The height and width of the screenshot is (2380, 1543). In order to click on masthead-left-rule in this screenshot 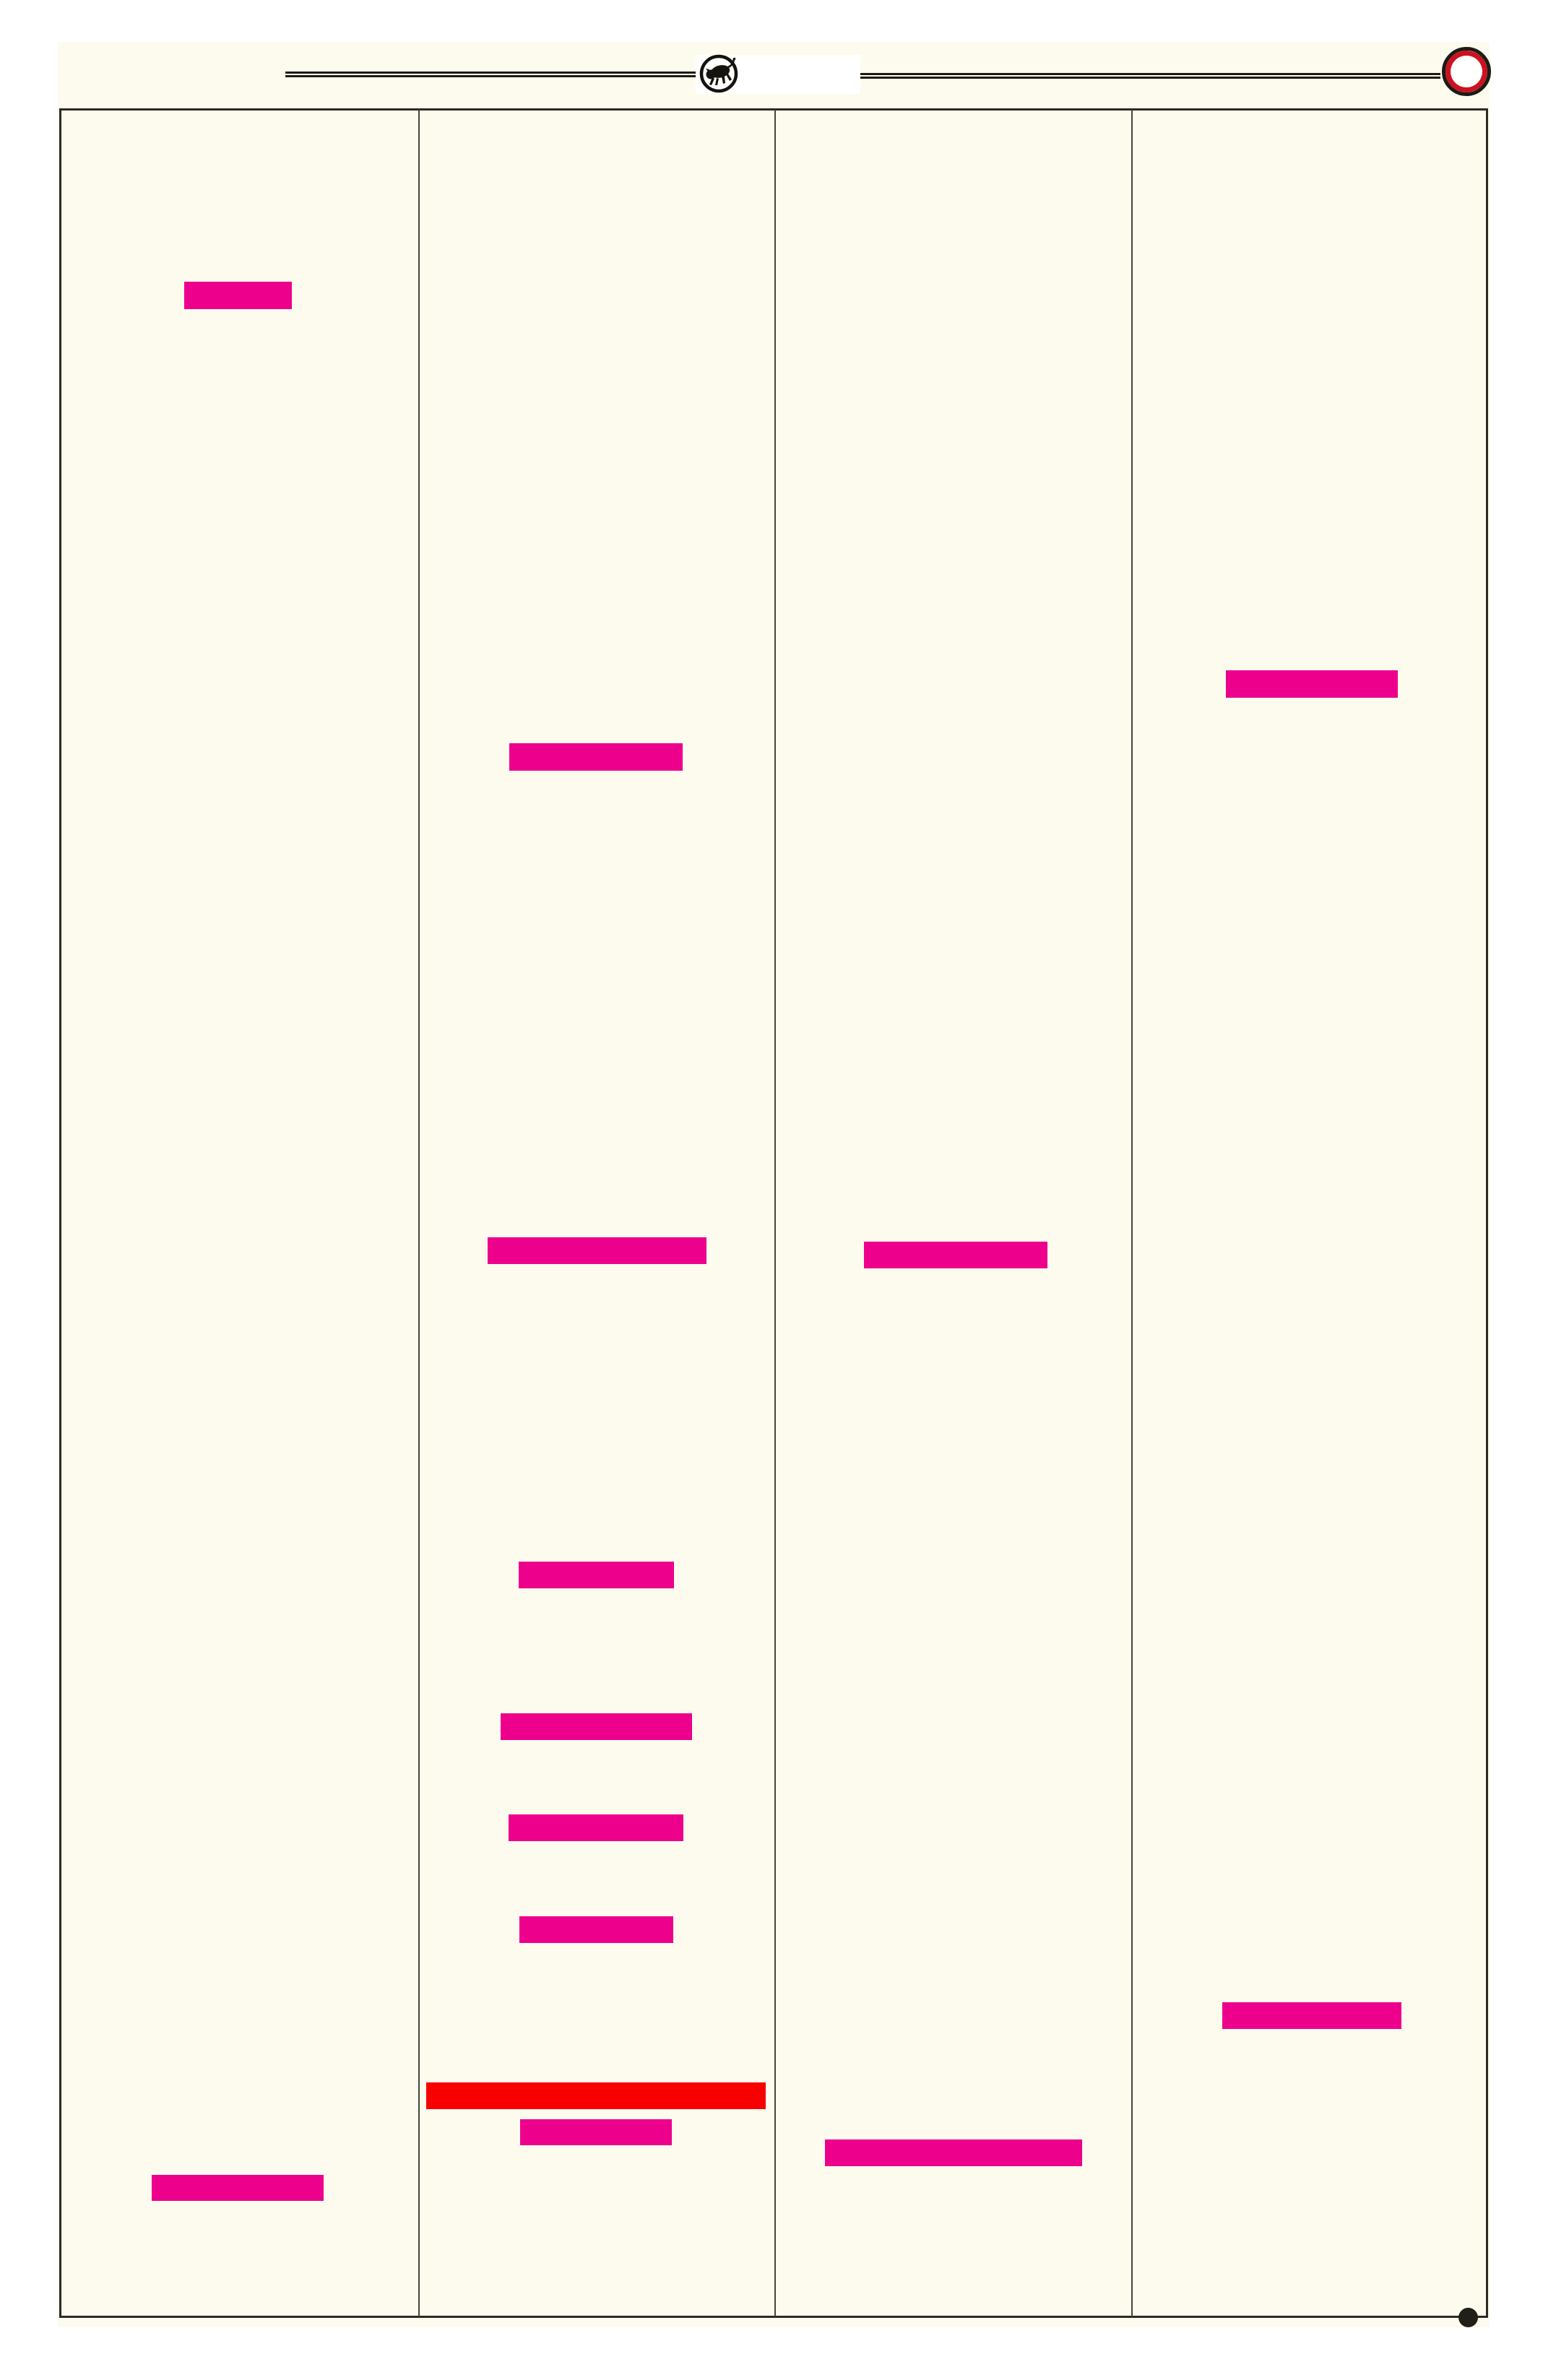, I will do `click(491, 74)`.